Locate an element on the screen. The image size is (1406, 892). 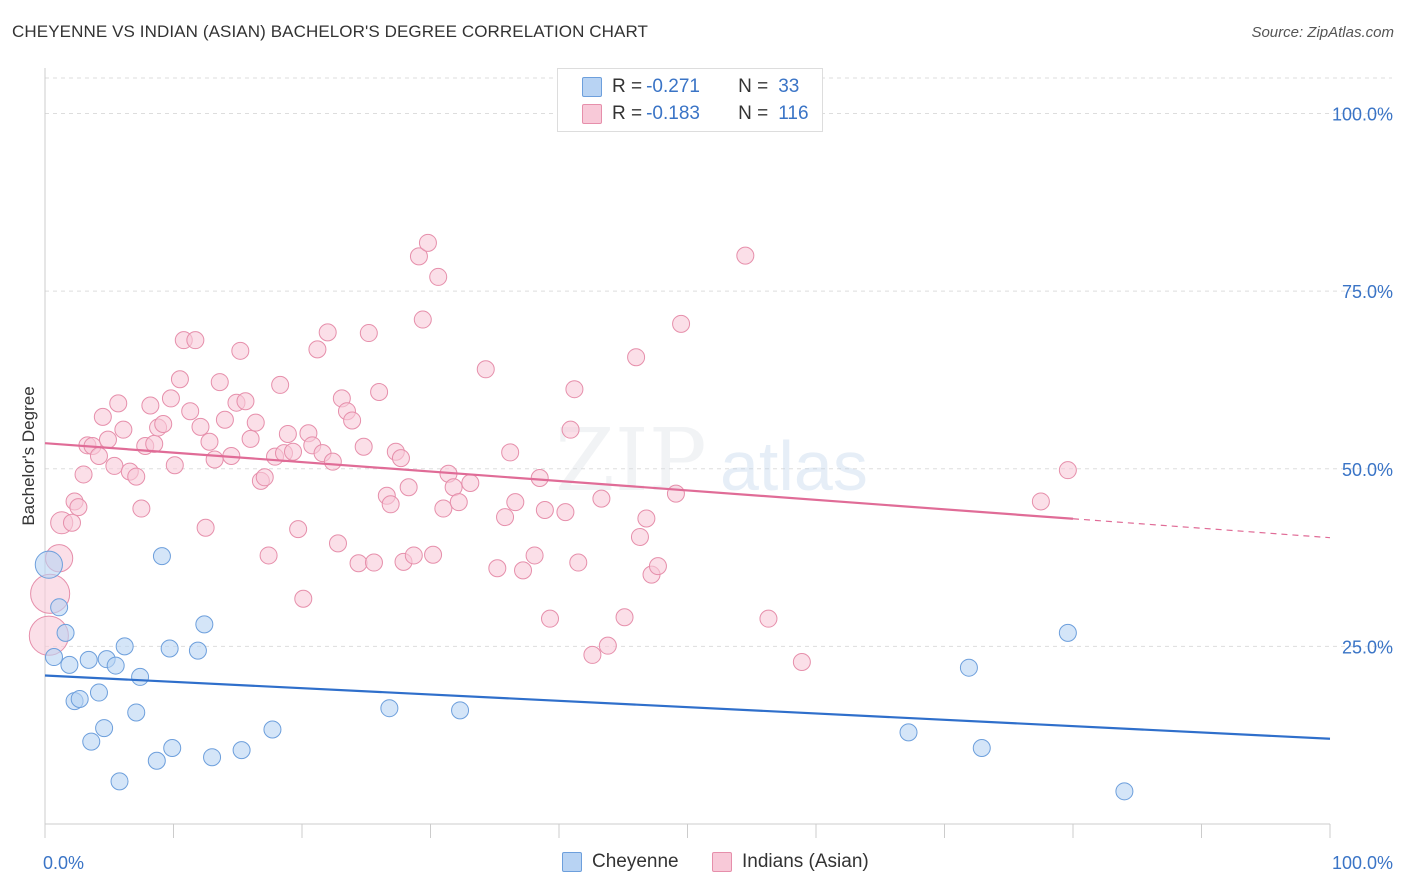
y-tick-label: 50.0% is located at coordinates (1367, 470).